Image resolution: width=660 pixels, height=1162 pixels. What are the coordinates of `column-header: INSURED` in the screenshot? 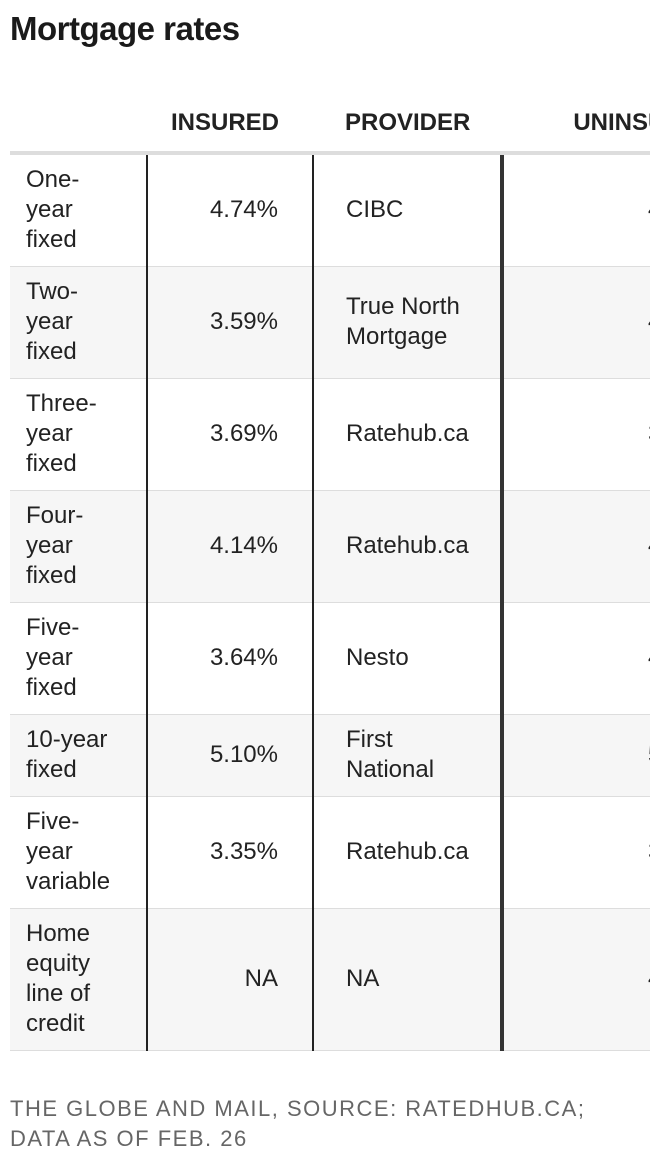 It's located at (230, 125).